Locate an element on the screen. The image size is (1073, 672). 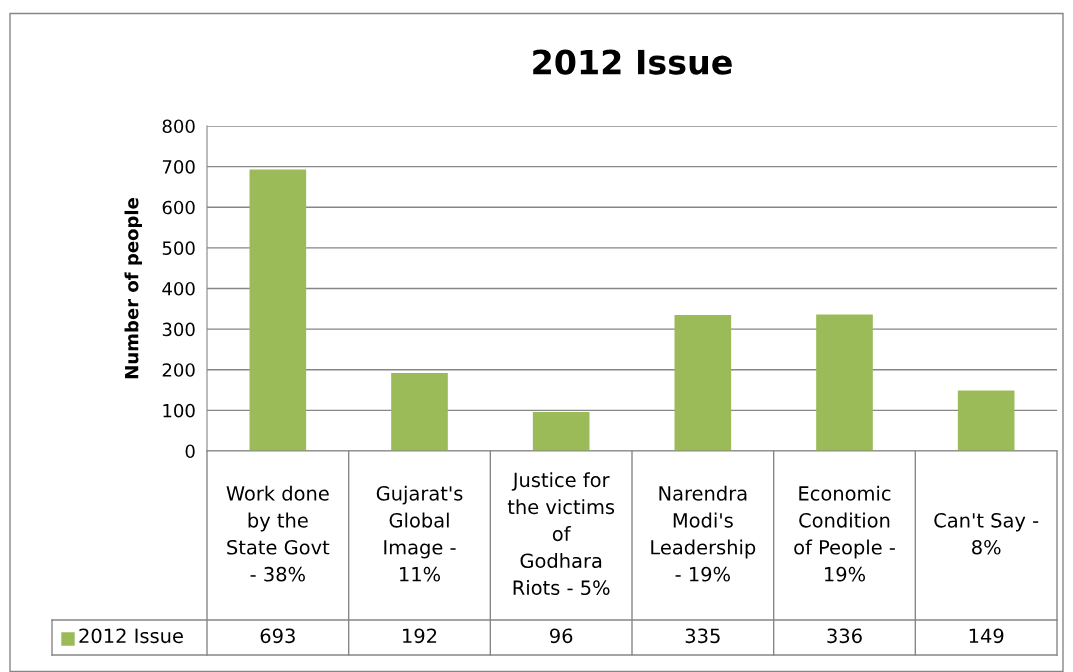
x-tick-label: Economic Condition of People - 19% is located at coordinates (844, 533).